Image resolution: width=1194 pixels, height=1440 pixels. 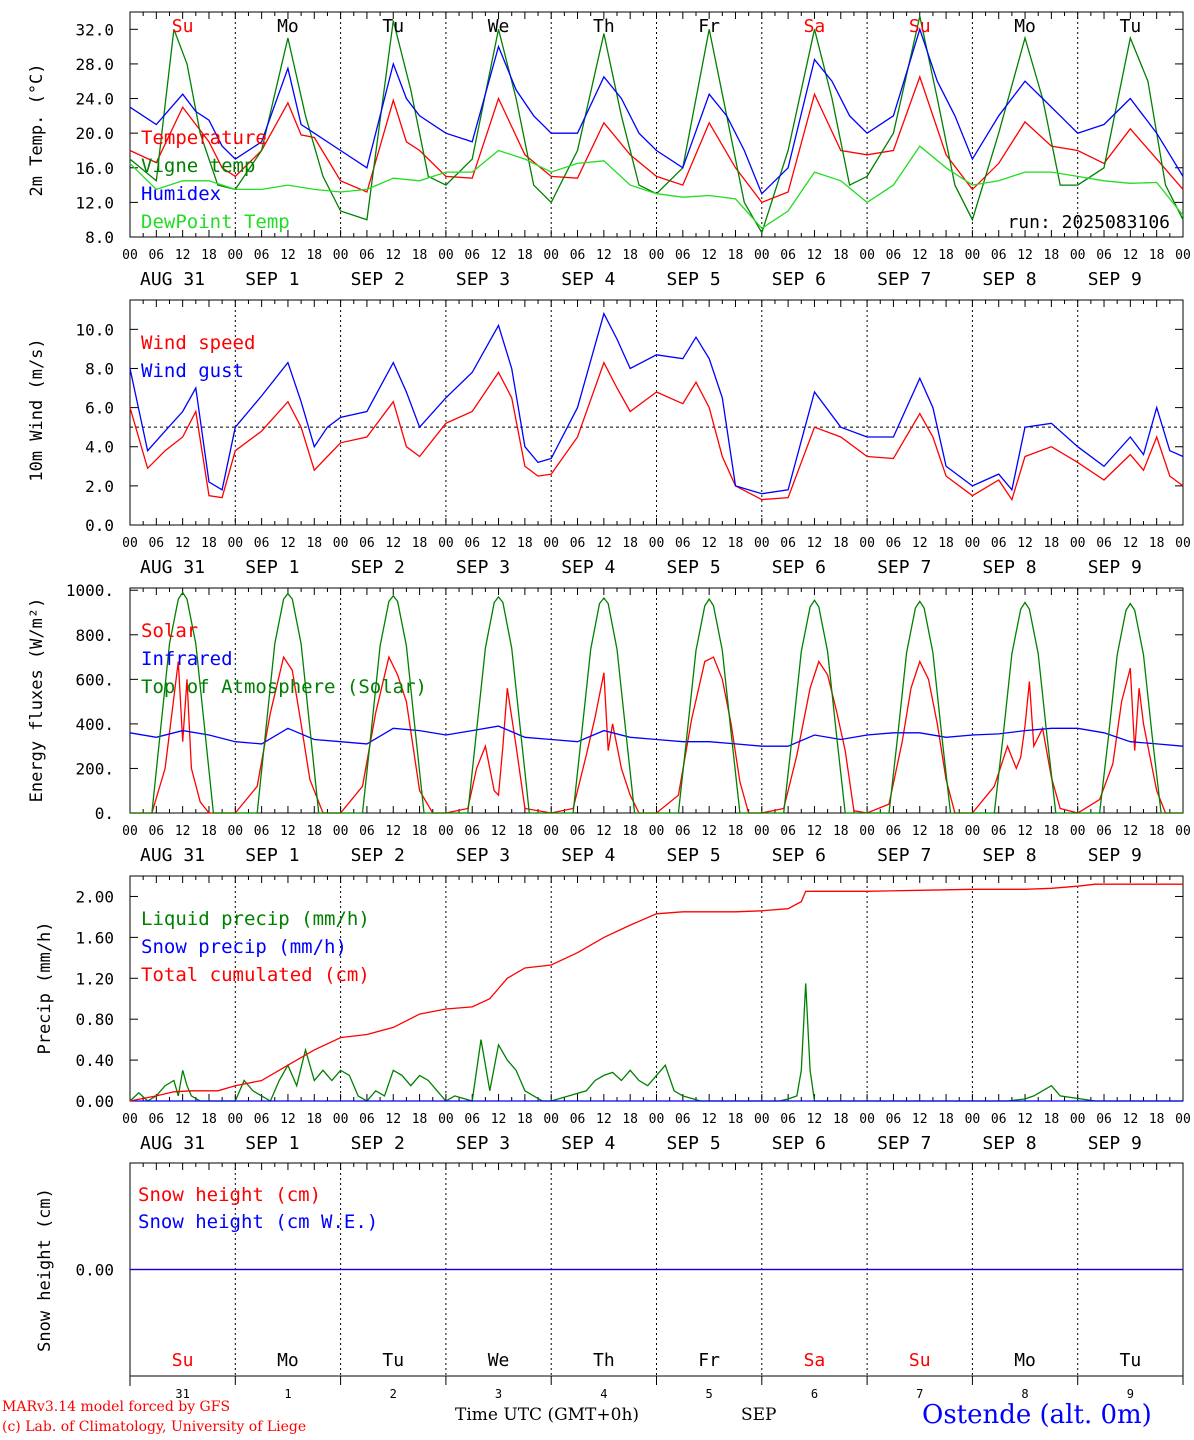 I want to click on day-number-label: 31, so click(x=182, y=1394).